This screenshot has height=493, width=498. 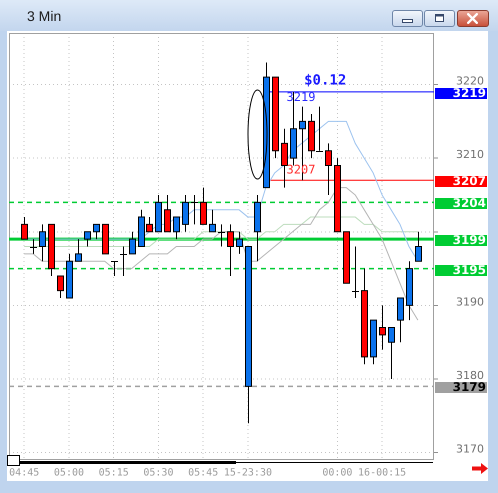 What do you see at coordinates (469, 387) in the screenshot?
I see `ref-line-label: 3179` at bounding box center [469, 387].